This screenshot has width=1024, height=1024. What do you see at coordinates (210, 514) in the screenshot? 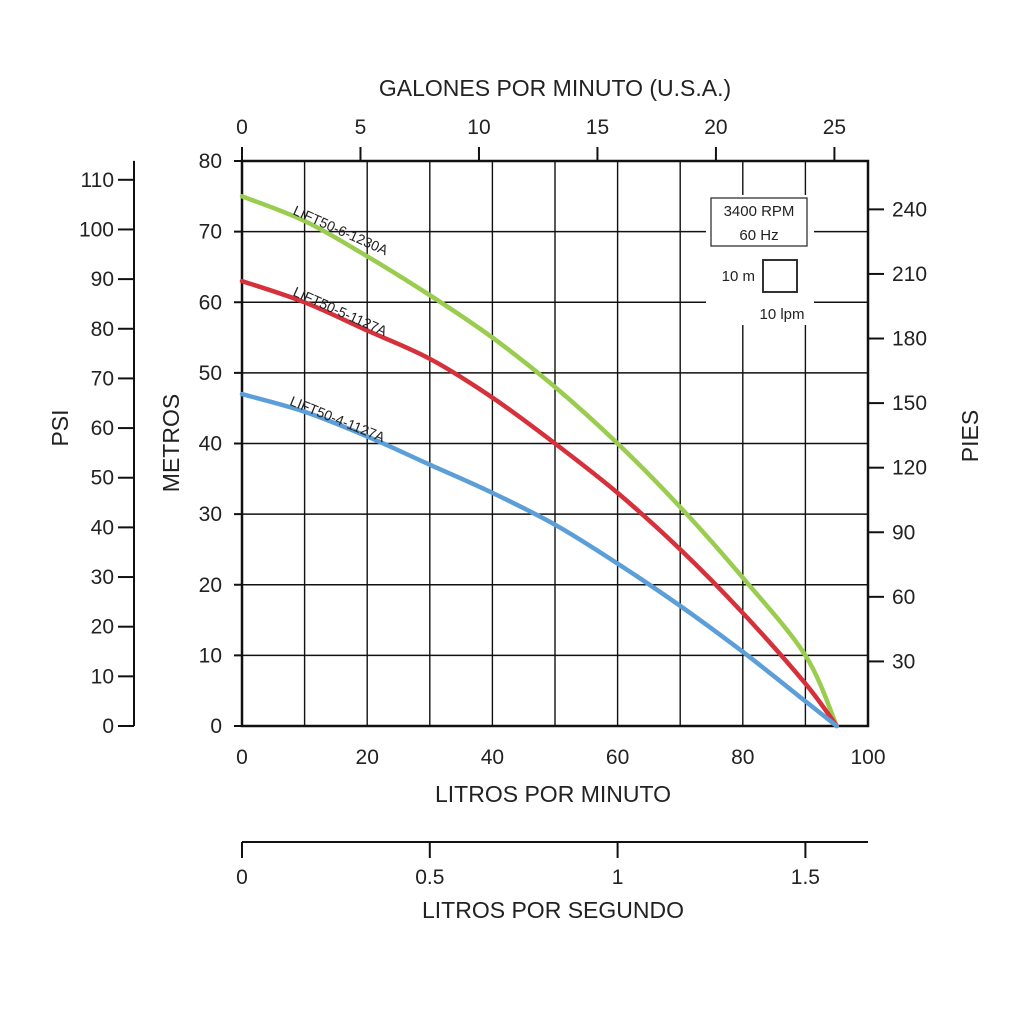
I see `y-tick-label: 30` at bounding box center [210, 514].